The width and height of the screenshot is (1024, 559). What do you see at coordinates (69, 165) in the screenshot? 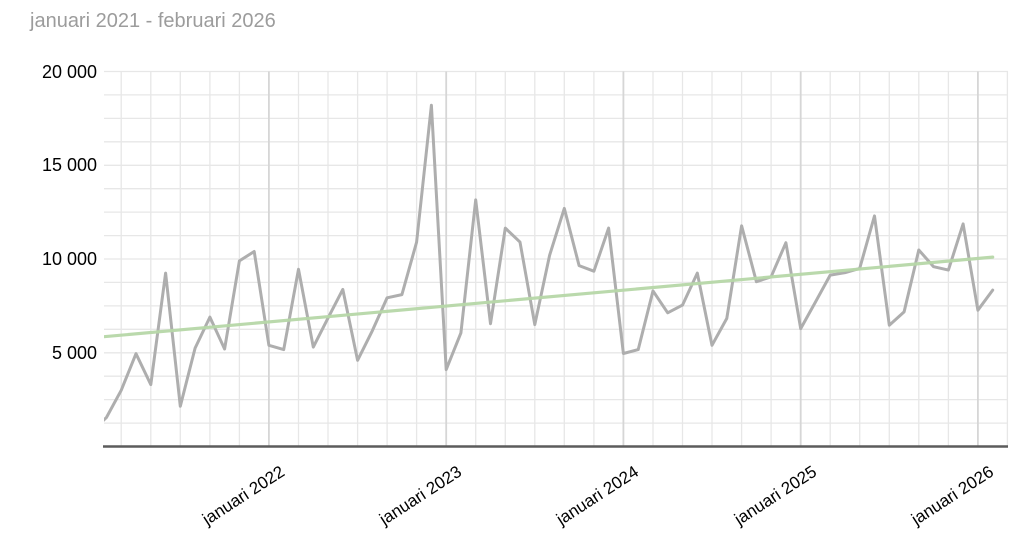
I see `y-tick-label: 15 000` at bounding box center [69, 165].